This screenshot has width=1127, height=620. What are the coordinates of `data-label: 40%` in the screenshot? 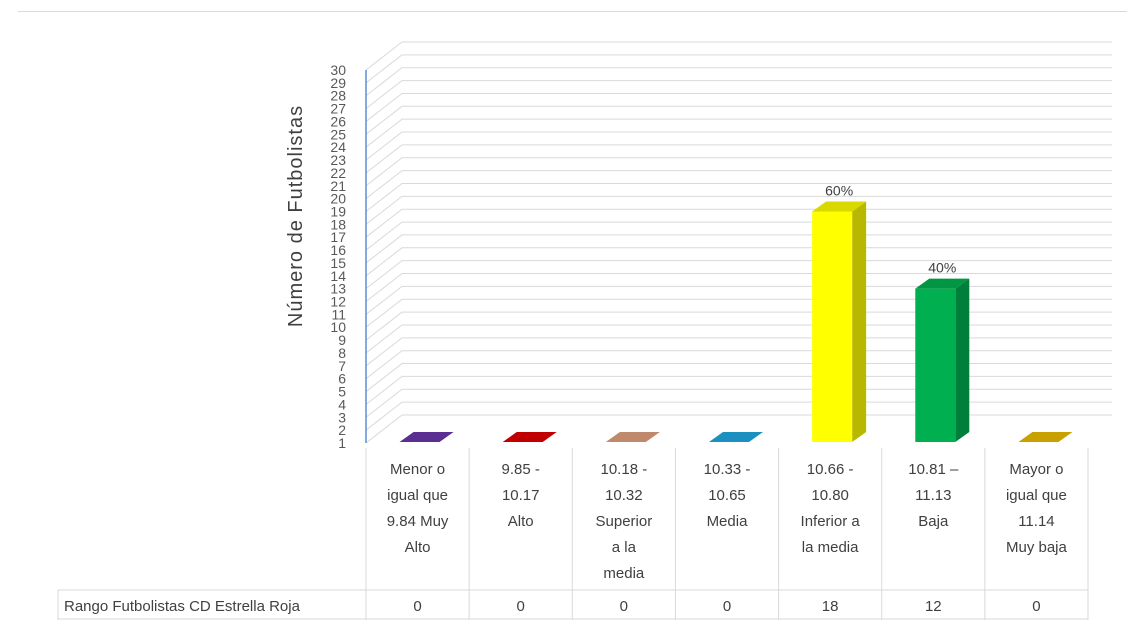 It's located at (942, 268).